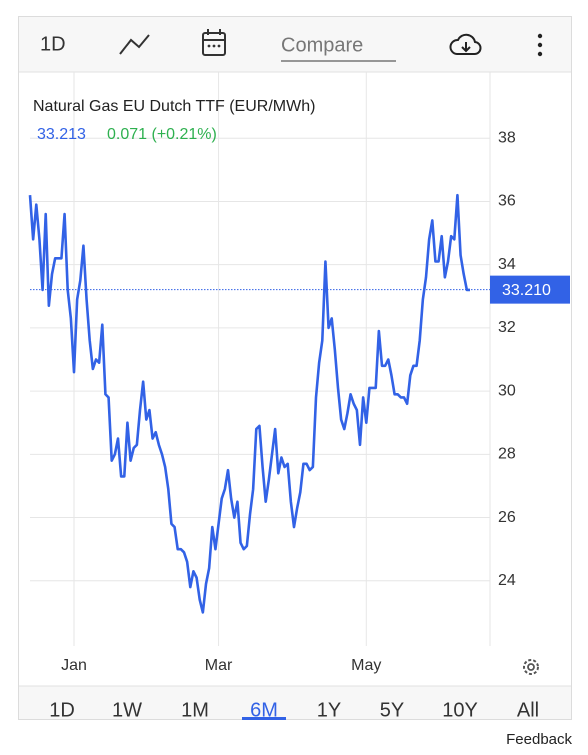 The width and height of the screenshot is (588, 755). Describe the element at coordinates (195, 710) in the screenshot. I see `range-button: 1M` at that location.